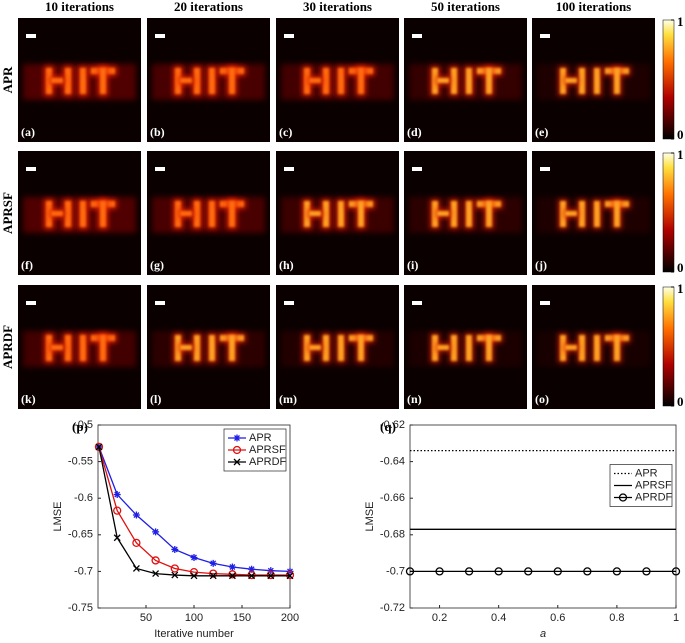 Image resolution: width=685 pixels, height=643 pixels. I want to click on y-tick-label: -0.5, so click(83, 425).